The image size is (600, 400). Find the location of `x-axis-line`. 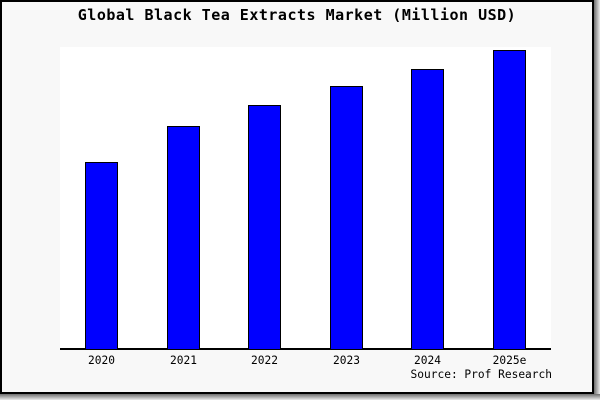

x-axis-line is located at coordinates (305, 349).